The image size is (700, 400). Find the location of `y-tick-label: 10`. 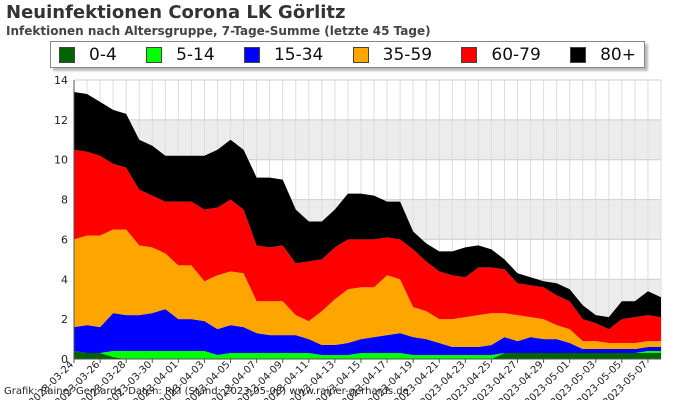

y-tick-label: 10 is located at coordinates (61, 160).